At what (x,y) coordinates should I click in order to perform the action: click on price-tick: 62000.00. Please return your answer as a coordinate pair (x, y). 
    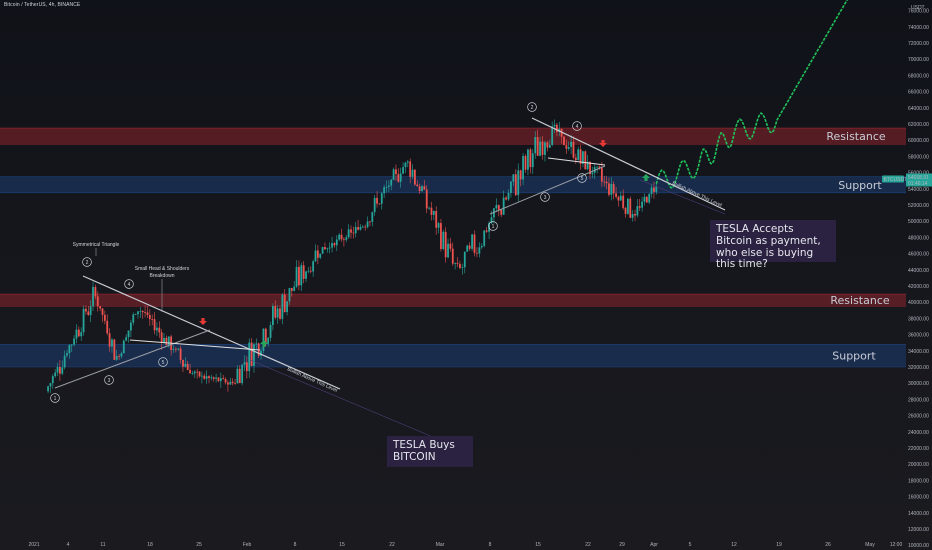
    Looking at the image, I should click on (918, 125).